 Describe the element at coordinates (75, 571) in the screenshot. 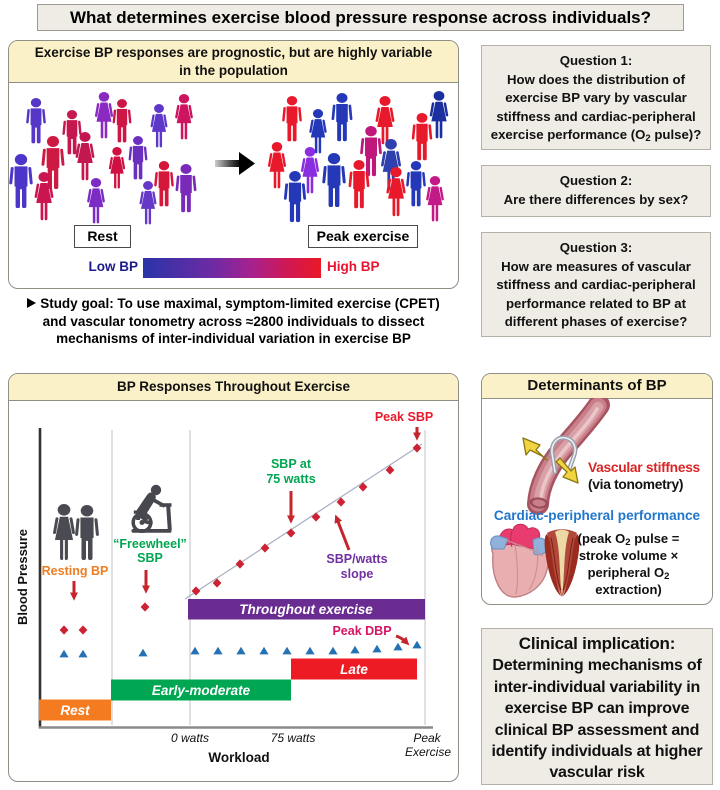

I see `svg-text: Resting BP` at that location.